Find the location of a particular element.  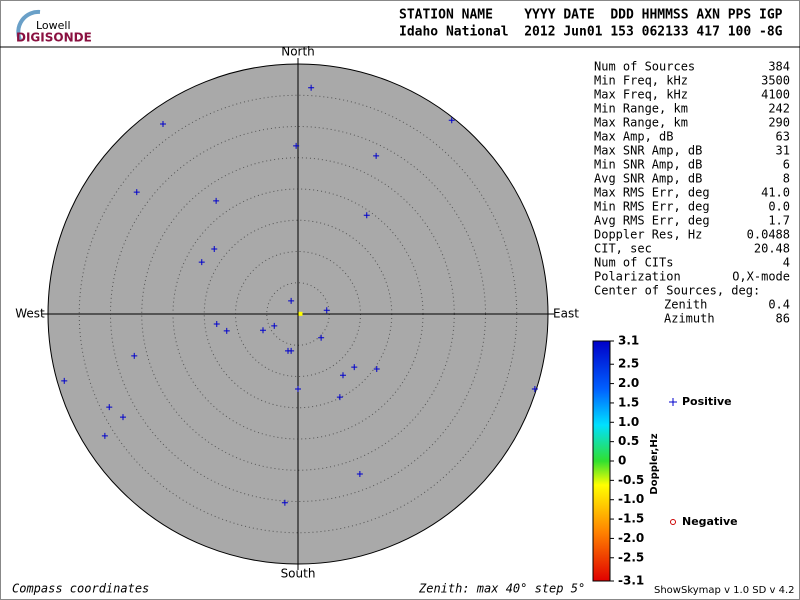

colorbar-tick-label: -1.0 is located at coordinates (631, 499).